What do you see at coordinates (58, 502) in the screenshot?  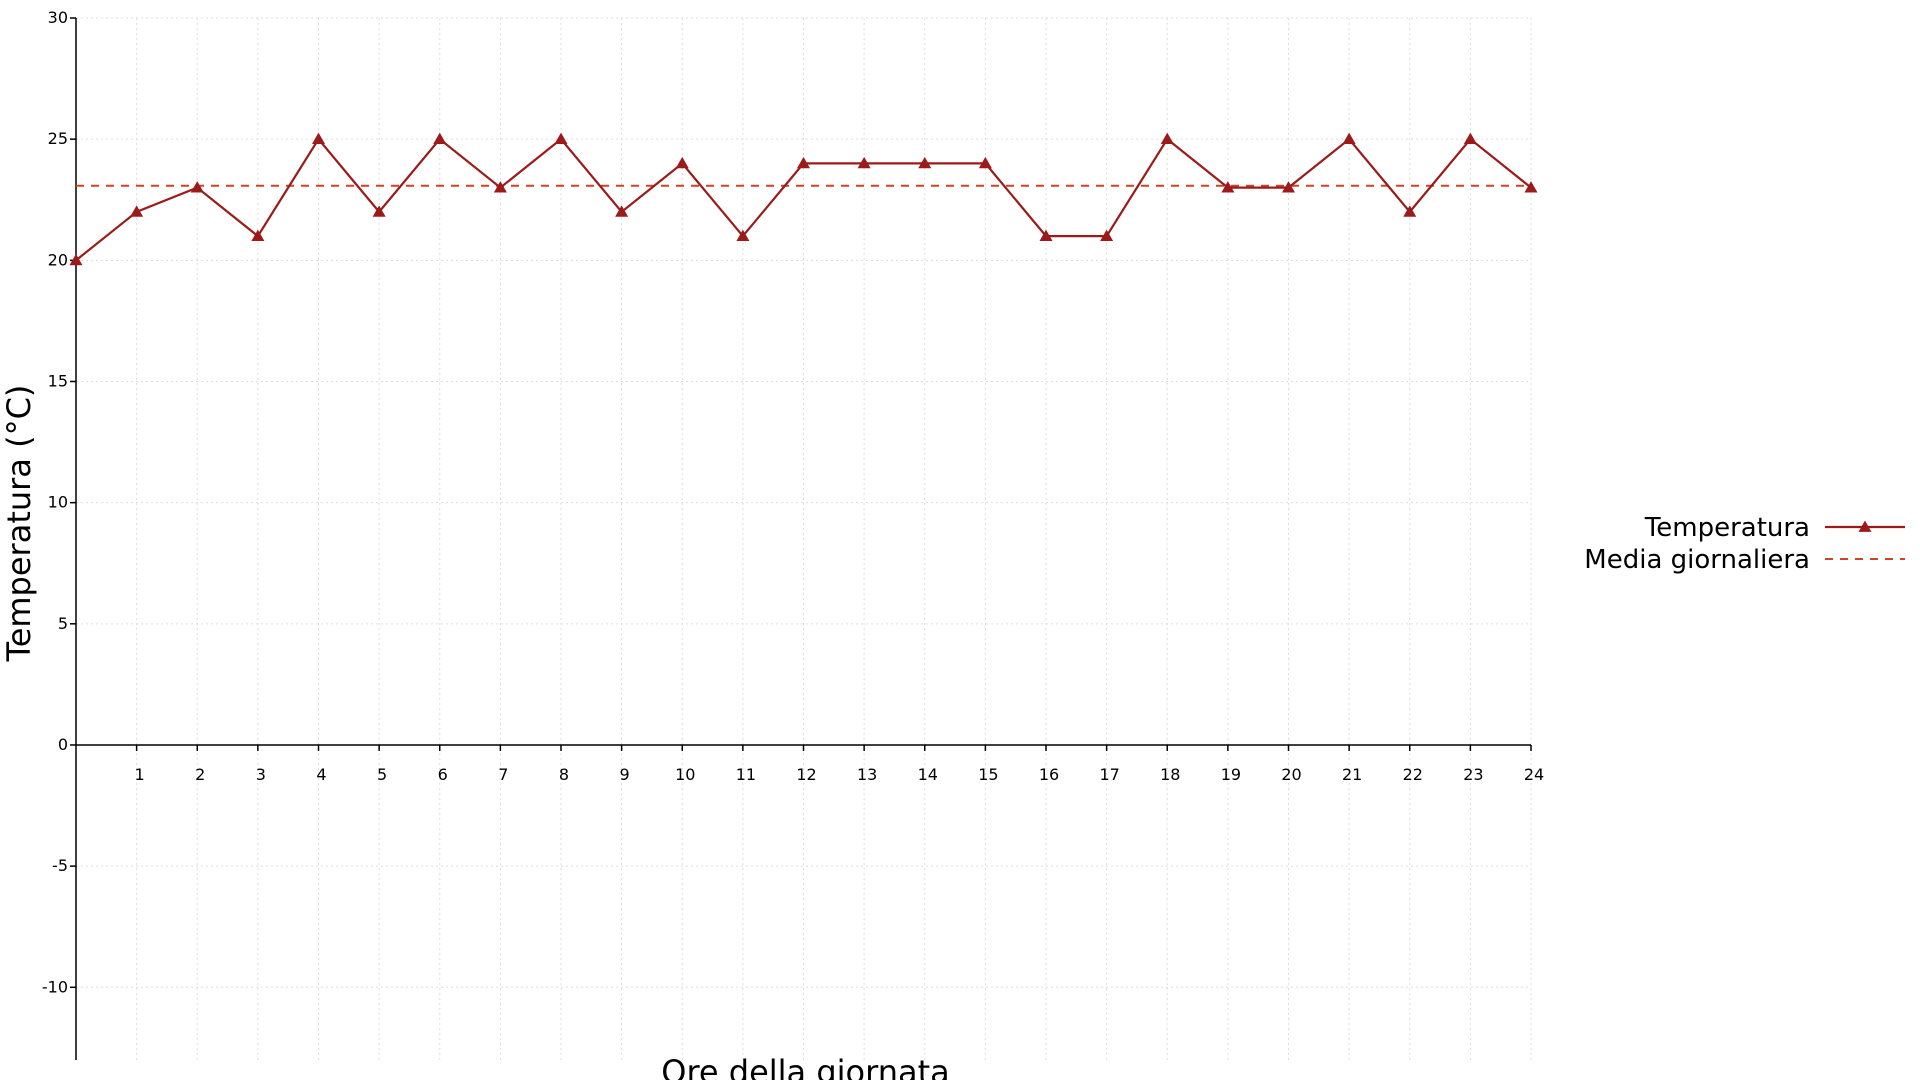 I see `y-tick-label: 10` at bounding box center [58, 502].